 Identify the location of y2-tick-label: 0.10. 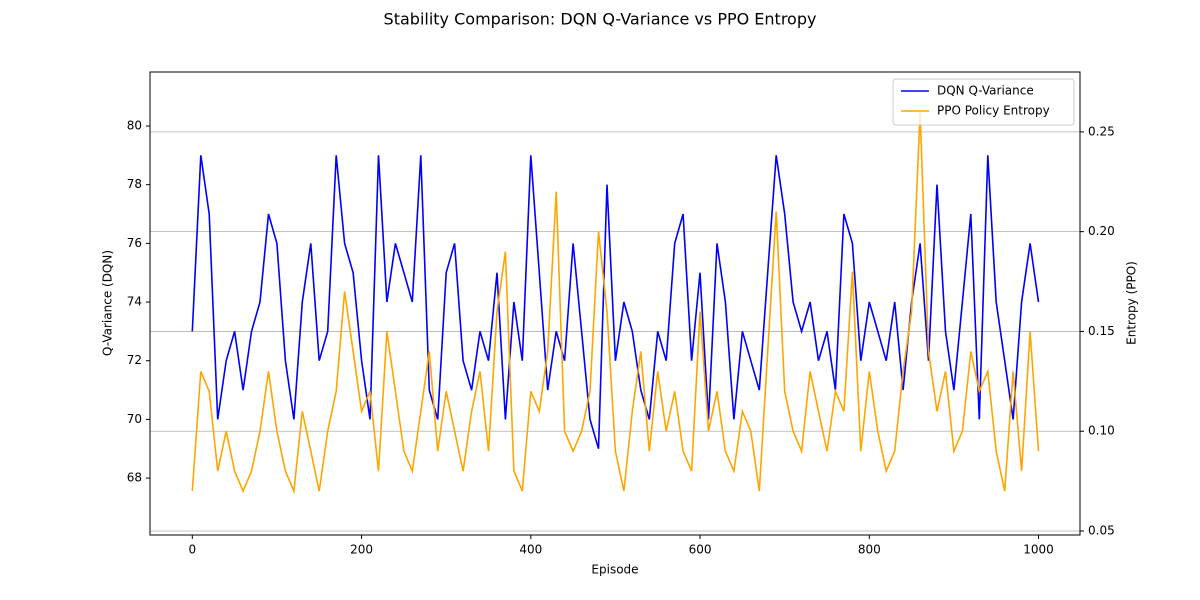
(1101, 431).